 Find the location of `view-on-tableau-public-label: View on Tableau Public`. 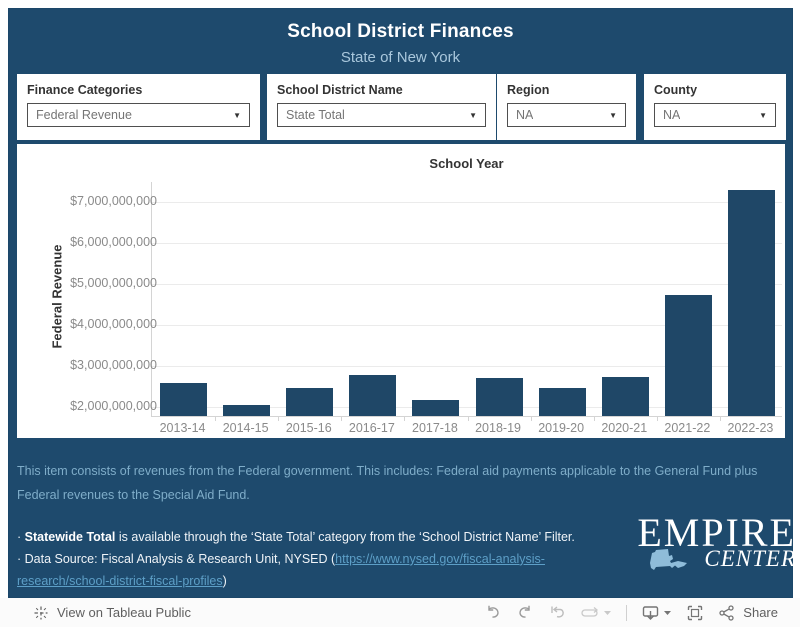

view-on-tableau-public-label: View on Tableau Public is located at coordinates (124, 612).